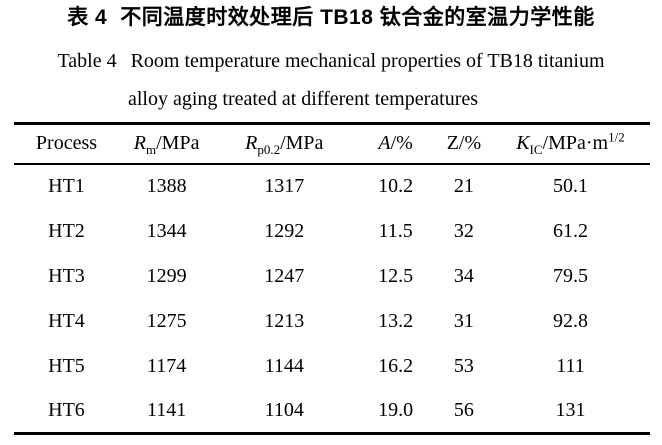 The image size is (662, 445). I want to click on col-header-process: Process, so click(66, 144).